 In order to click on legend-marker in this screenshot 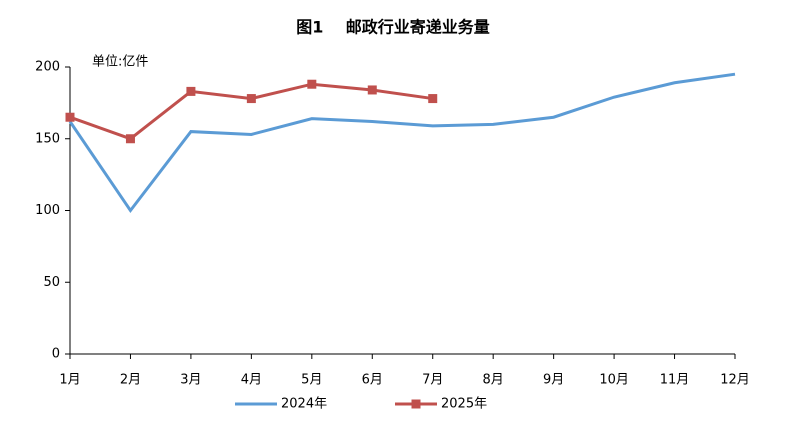, I will do `click(416, 404)`.